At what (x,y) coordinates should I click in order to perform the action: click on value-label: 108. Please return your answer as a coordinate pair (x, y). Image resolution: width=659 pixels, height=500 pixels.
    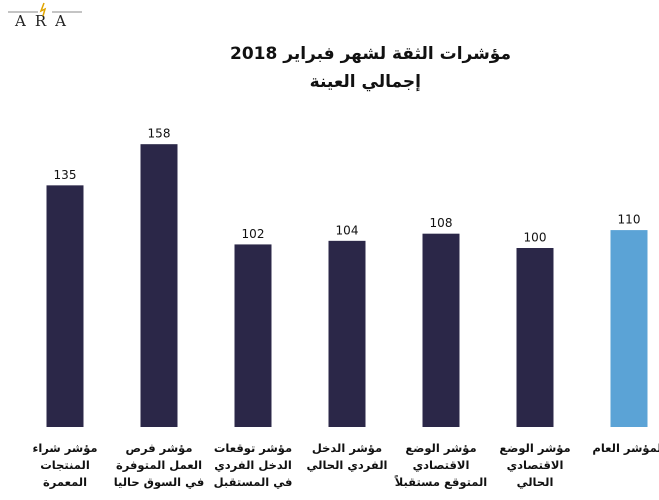
    Looking at the image, I should click on (441, 223).